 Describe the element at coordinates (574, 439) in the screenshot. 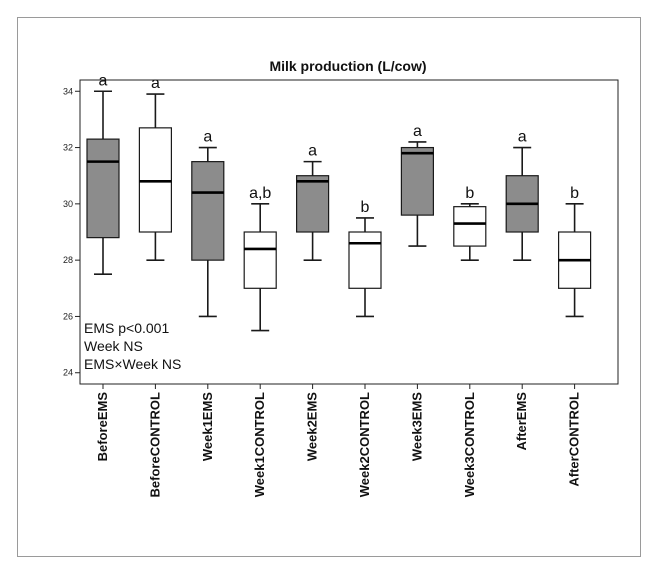

I see `x-tick-label: AfterCONTROL` at that location.